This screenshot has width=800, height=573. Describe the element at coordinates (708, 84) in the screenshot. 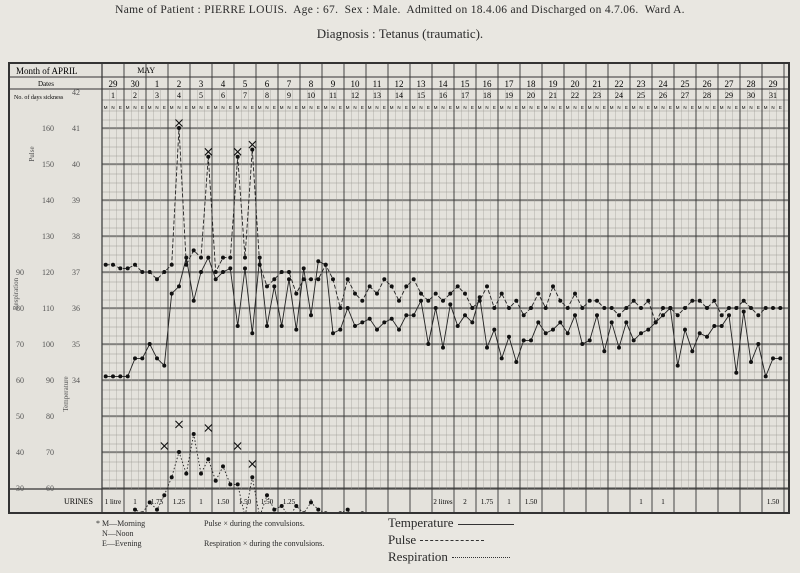

I see `date-cell: 26` at that location.